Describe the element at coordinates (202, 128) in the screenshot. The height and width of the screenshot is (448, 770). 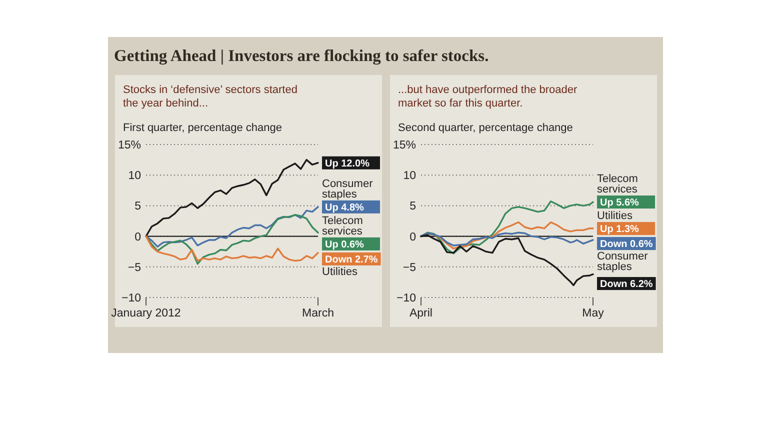
I see `y-axis-title: First quarter, percentage change` at that location.